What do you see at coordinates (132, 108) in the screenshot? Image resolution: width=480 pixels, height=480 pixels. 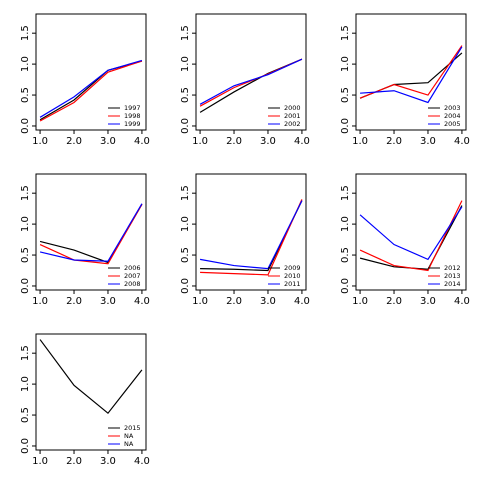 I see `legend-label: 1997` at bounding box center [132, 108].